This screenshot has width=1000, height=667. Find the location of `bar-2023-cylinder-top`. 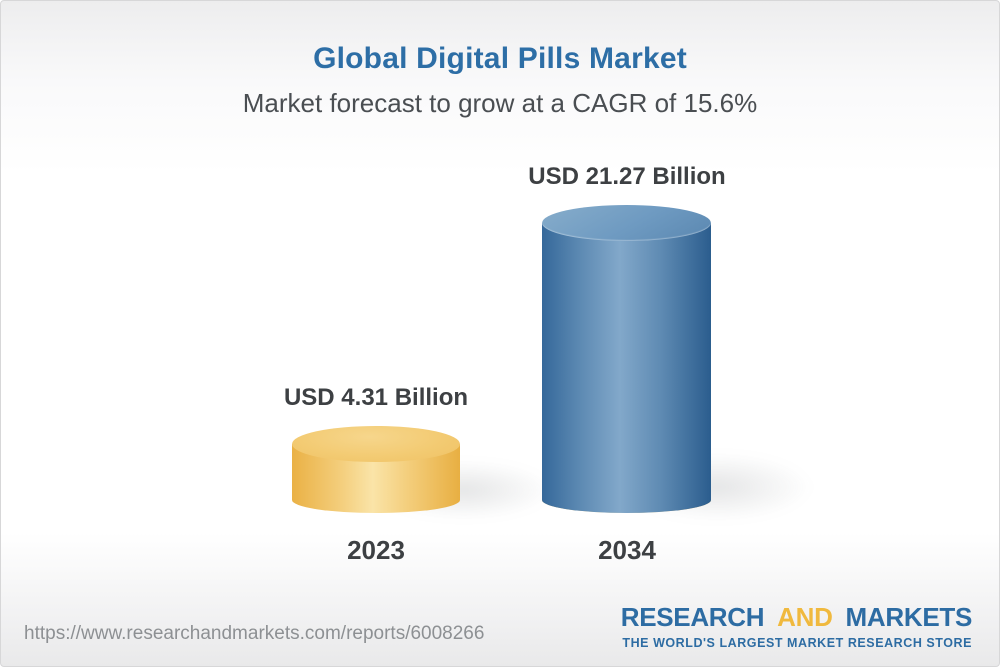

bar-2023-cylinder-top is located at coordinates (376, 443).